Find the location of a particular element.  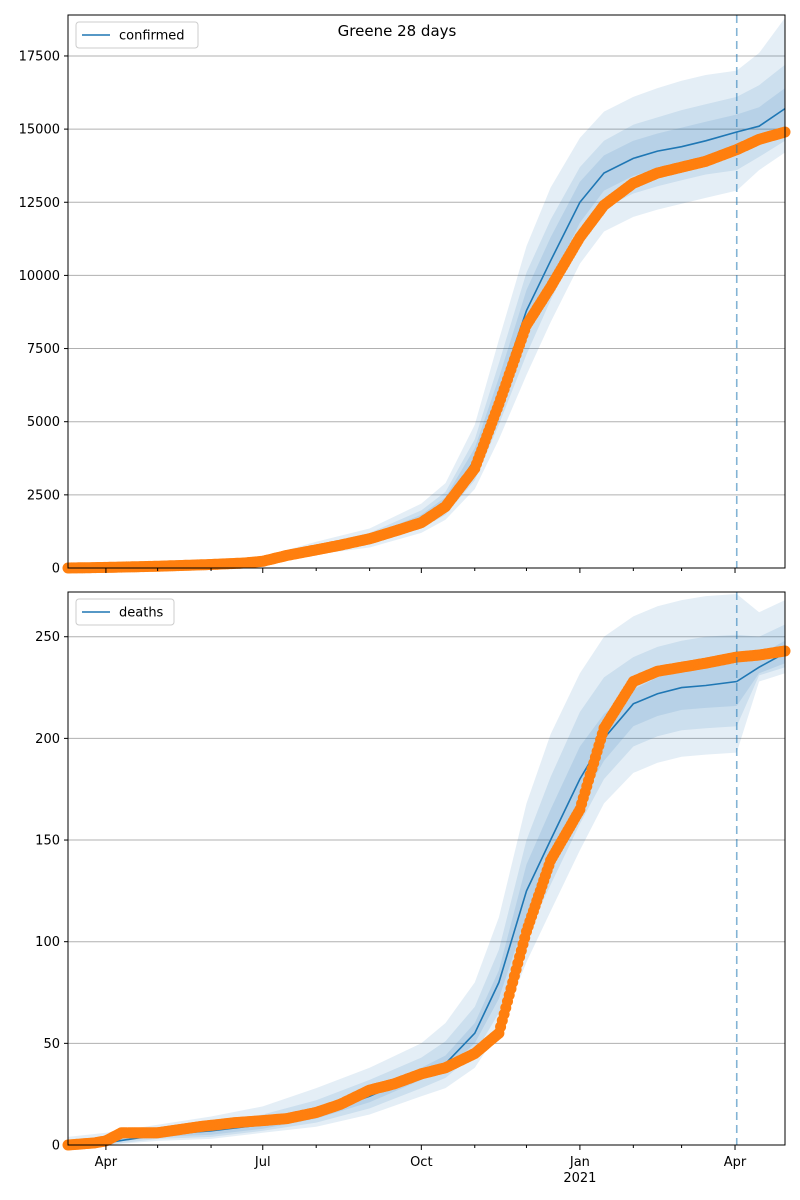

y-tick-label: 150 is located at coordinates (47, 841).